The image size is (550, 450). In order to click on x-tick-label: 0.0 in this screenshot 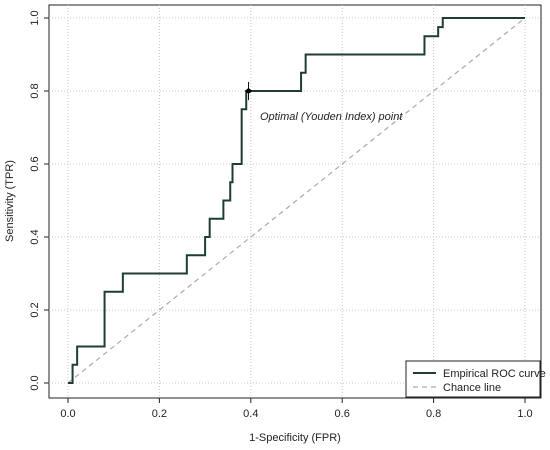, I will do `click(67, 414)`.